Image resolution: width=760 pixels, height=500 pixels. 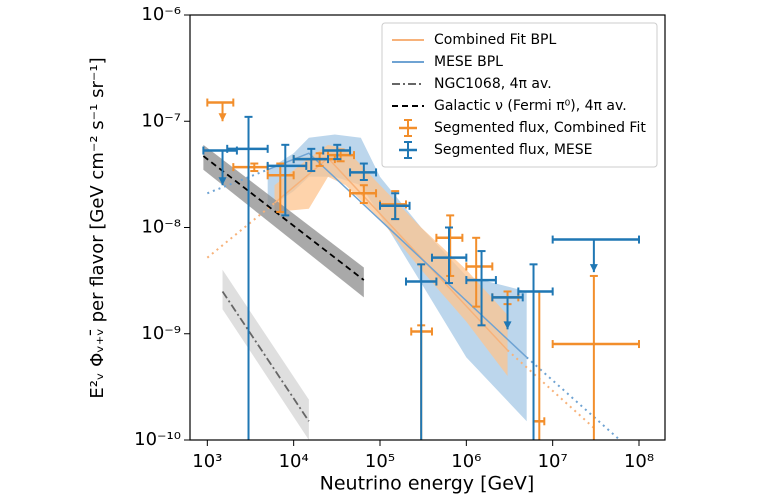 What do you see at coordinates (161, 14) in the screenshot?
I see `y-tick-label: 10⁻⁶` at bounding box center [161, 14].